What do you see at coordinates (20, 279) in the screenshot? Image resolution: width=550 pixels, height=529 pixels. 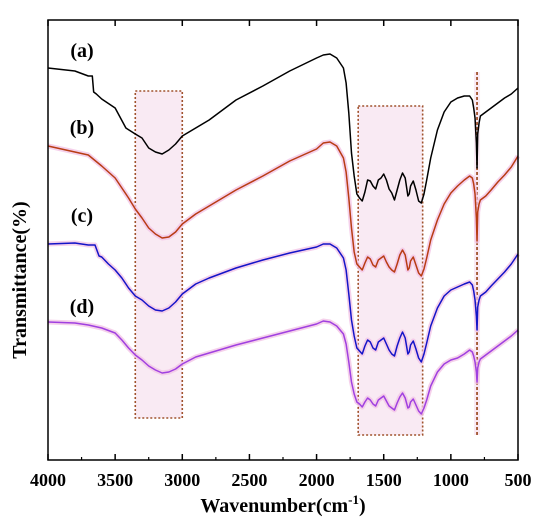 I see `y-axis-title: Transmittance(%)` at bounding box center [20, 279].